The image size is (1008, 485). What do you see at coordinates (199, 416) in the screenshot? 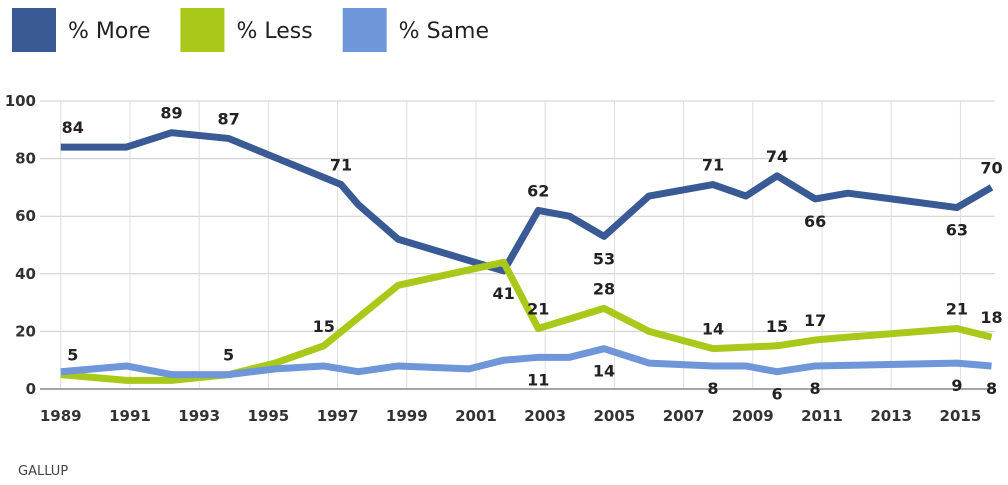
I see `x-tick-label: 1993` at bounding box center [199, 416].